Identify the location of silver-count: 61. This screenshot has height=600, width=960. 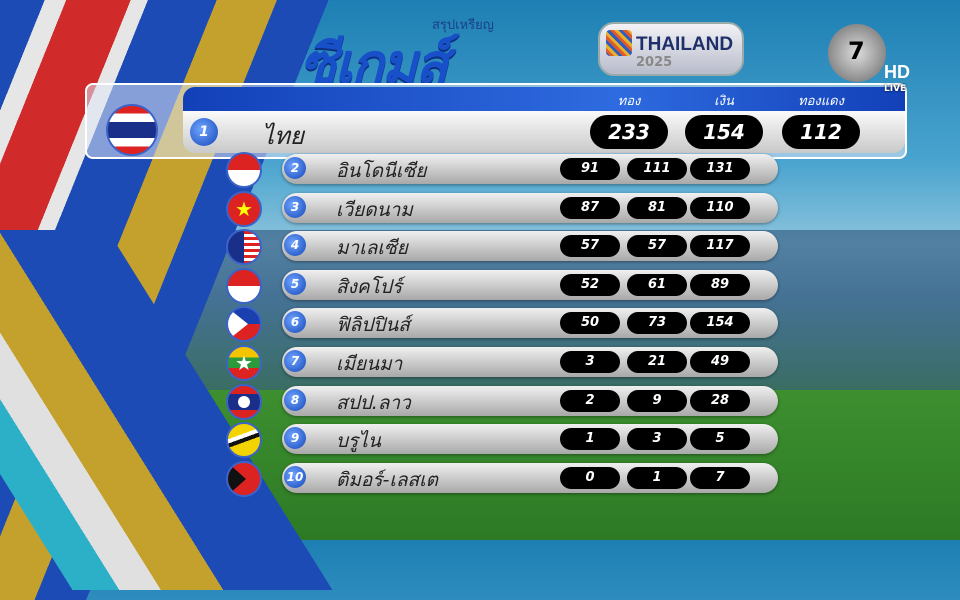
(657, 284).